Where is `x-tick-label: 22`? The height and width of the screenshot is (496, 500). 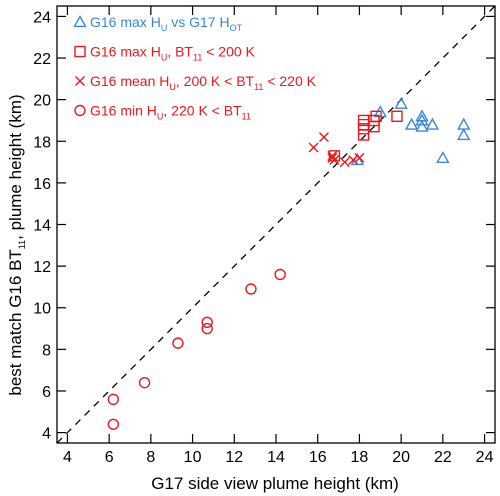 x-tick-label: 22 is located at coordinates (443, 457).